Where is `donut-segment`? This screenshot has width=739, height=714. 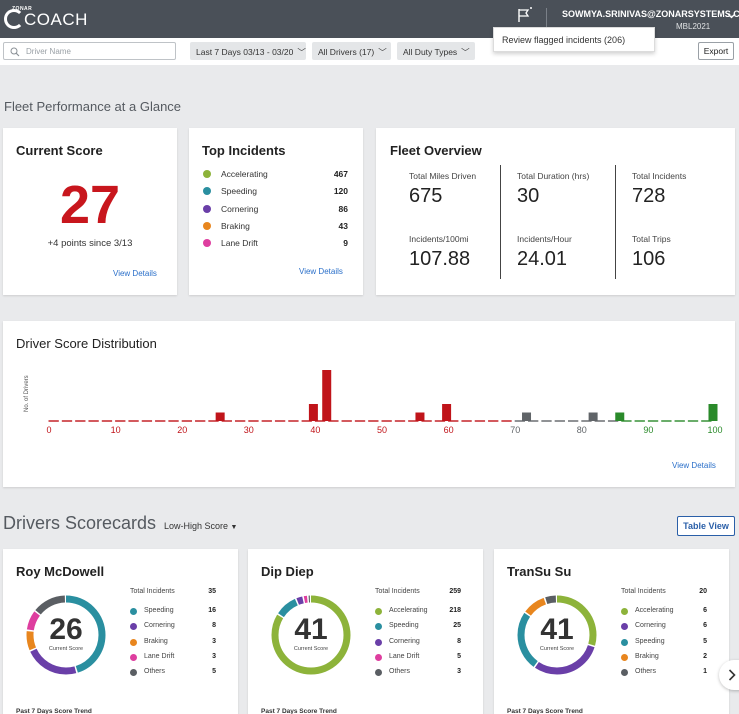 donut-segment is located at coordinates (66, 635).